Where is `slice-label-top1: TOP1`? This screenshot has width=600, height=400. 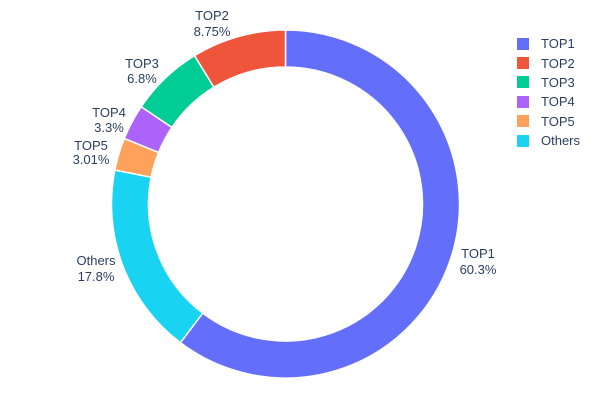 slice-label-top1: TOP1 is located at coordinates (478, 253).